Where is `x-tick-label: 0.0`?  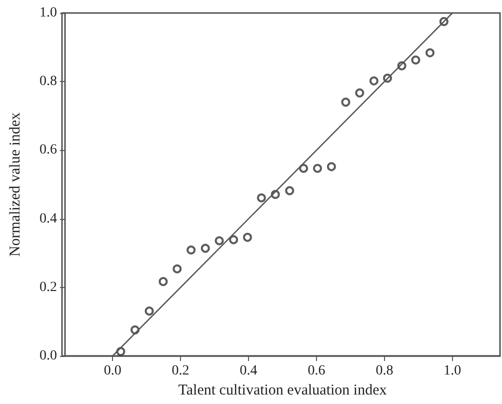 x-tick-label: 0.0 is located at coordinates (113, 371).